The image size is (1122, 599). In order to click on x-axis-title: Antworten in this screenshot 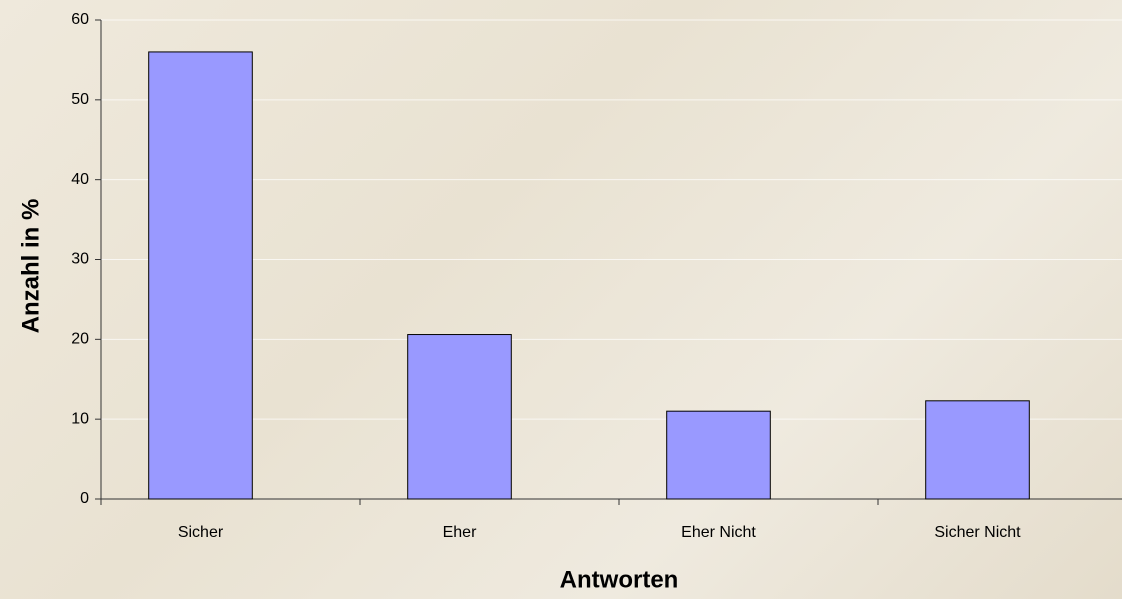, I will do `click(619, 579)`.